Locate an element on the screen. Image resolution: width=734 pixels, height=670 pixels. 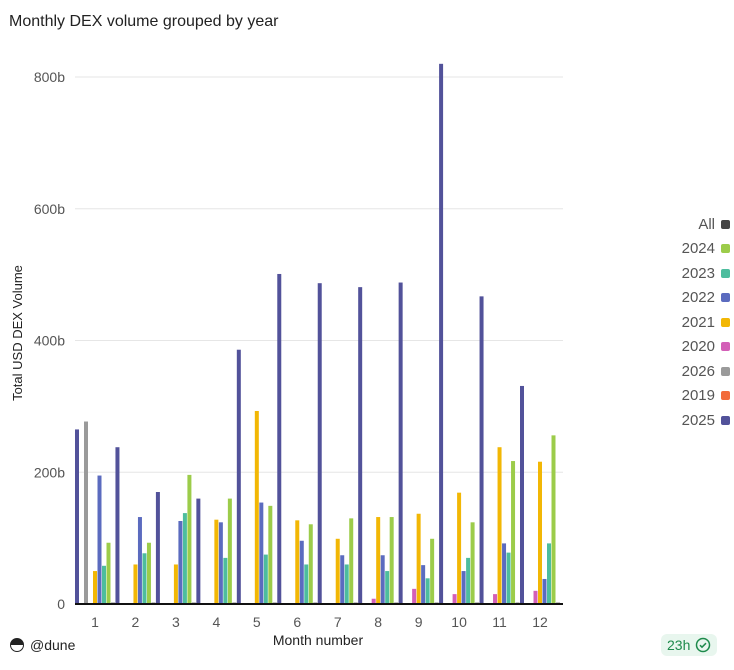
chart-title: Monthly DEX volume grouped by year is located at coordinates (144, 21).